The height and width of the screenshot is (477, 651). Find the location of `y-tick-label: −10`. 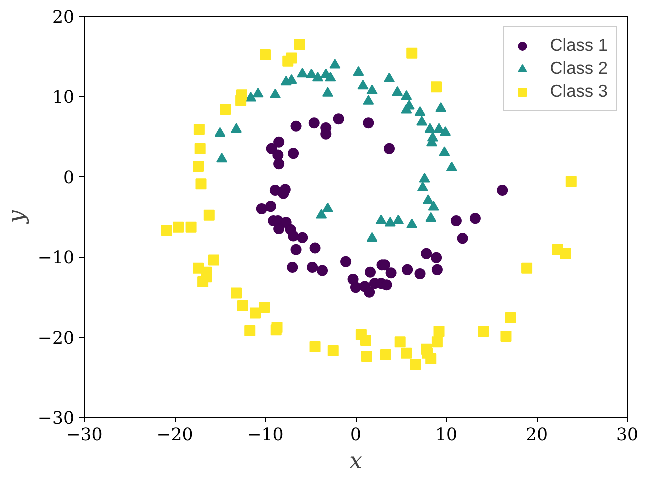

y-tick-label: −10 is located at coordinates (56, 258).